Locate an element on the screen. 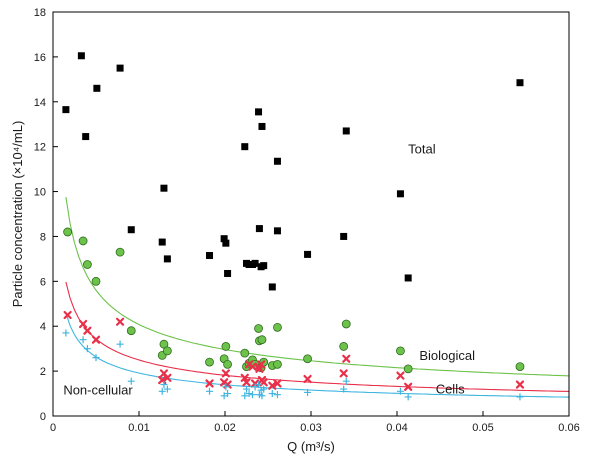 Image resolution: width=592 pixels, height=469 pixels. y-tick-label: 4 is located at coordinates (43, 327).